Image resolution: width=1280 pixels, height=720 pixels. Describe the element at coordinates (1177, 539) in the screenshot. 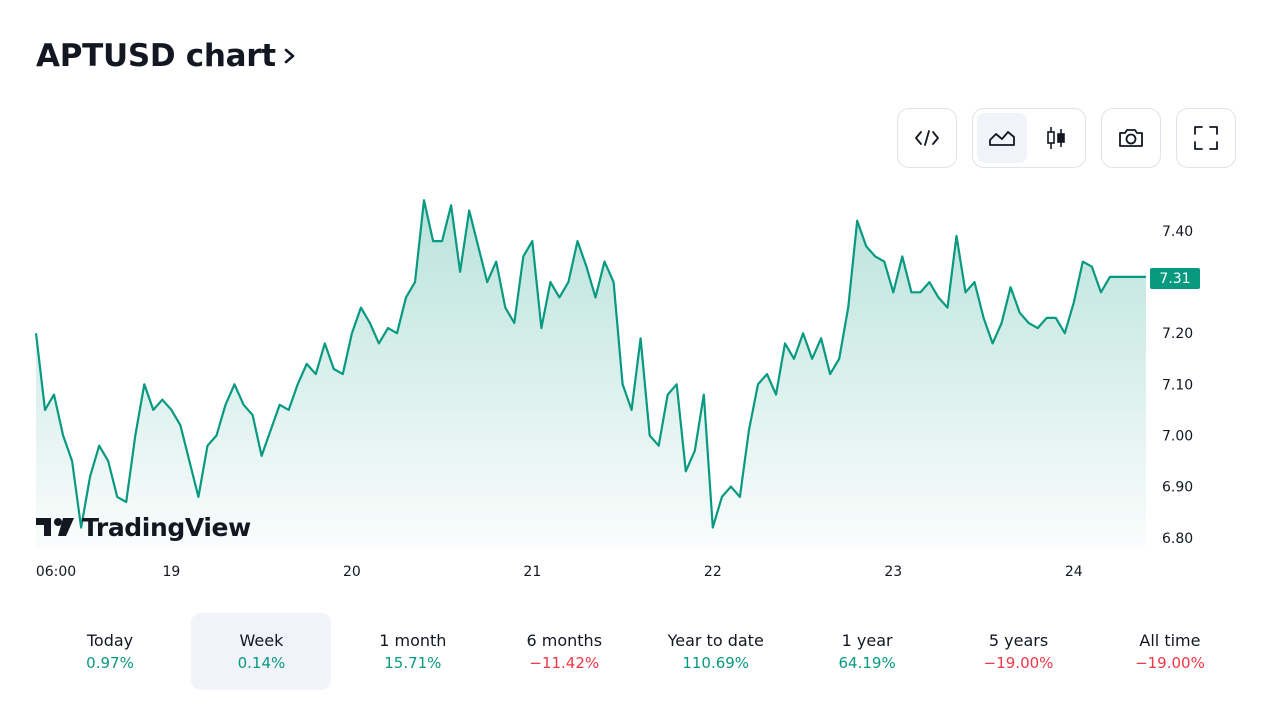

I see `y-tick-label: 6.80` at that location.